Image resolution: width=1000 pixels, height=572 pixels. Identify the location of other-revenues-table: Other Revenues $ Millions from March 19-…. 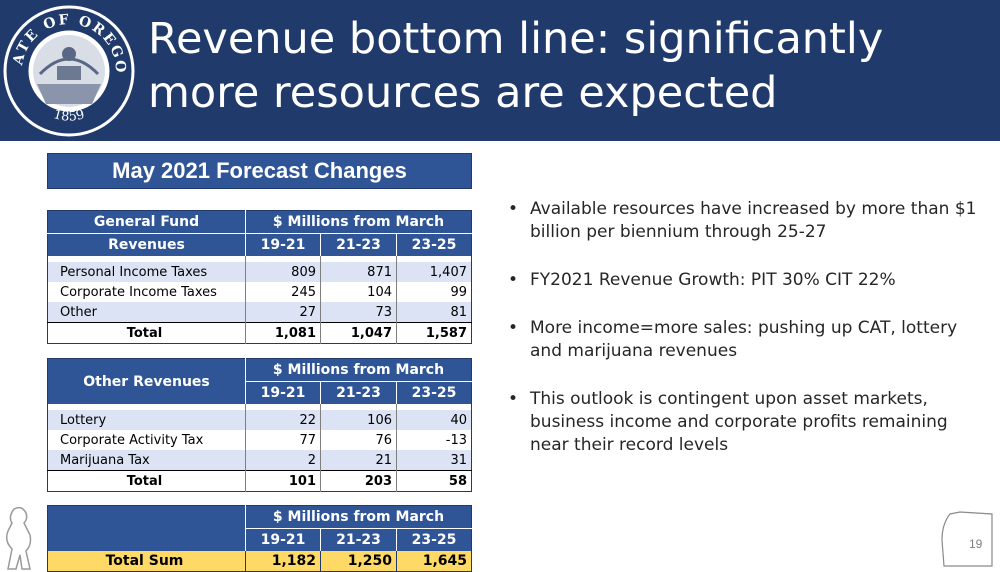
(259, 425).